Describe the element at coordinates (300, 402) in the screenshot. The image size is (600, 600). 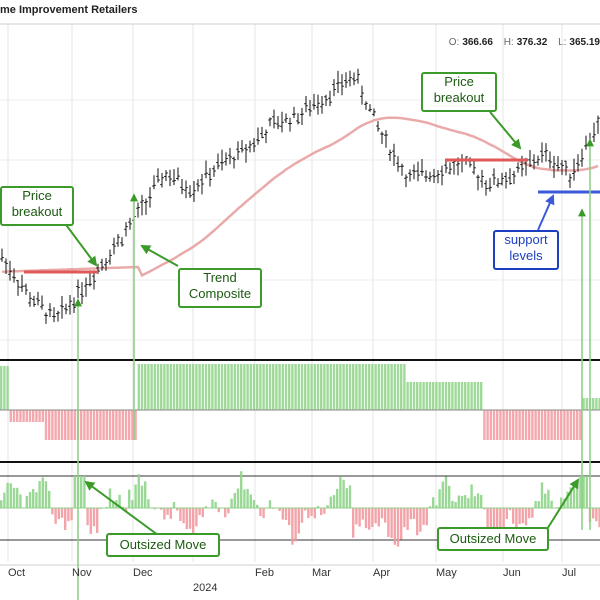
I see `trend-composite-histogram` at that location.